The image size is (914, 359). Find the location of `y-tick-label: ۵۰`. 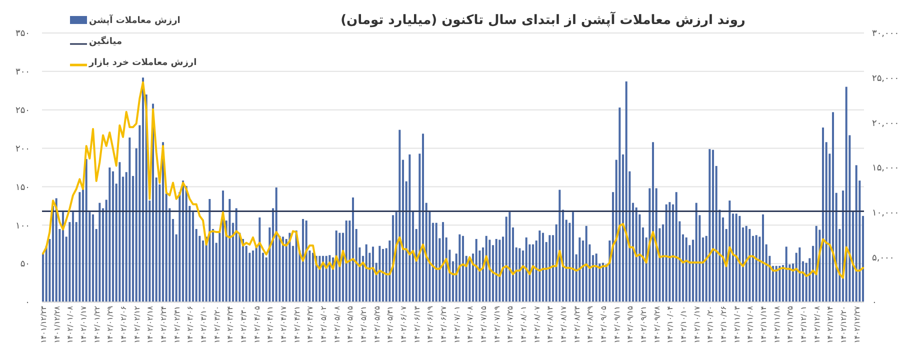

y-tick-label: ۵۰ is located at coordinates (25, 265).